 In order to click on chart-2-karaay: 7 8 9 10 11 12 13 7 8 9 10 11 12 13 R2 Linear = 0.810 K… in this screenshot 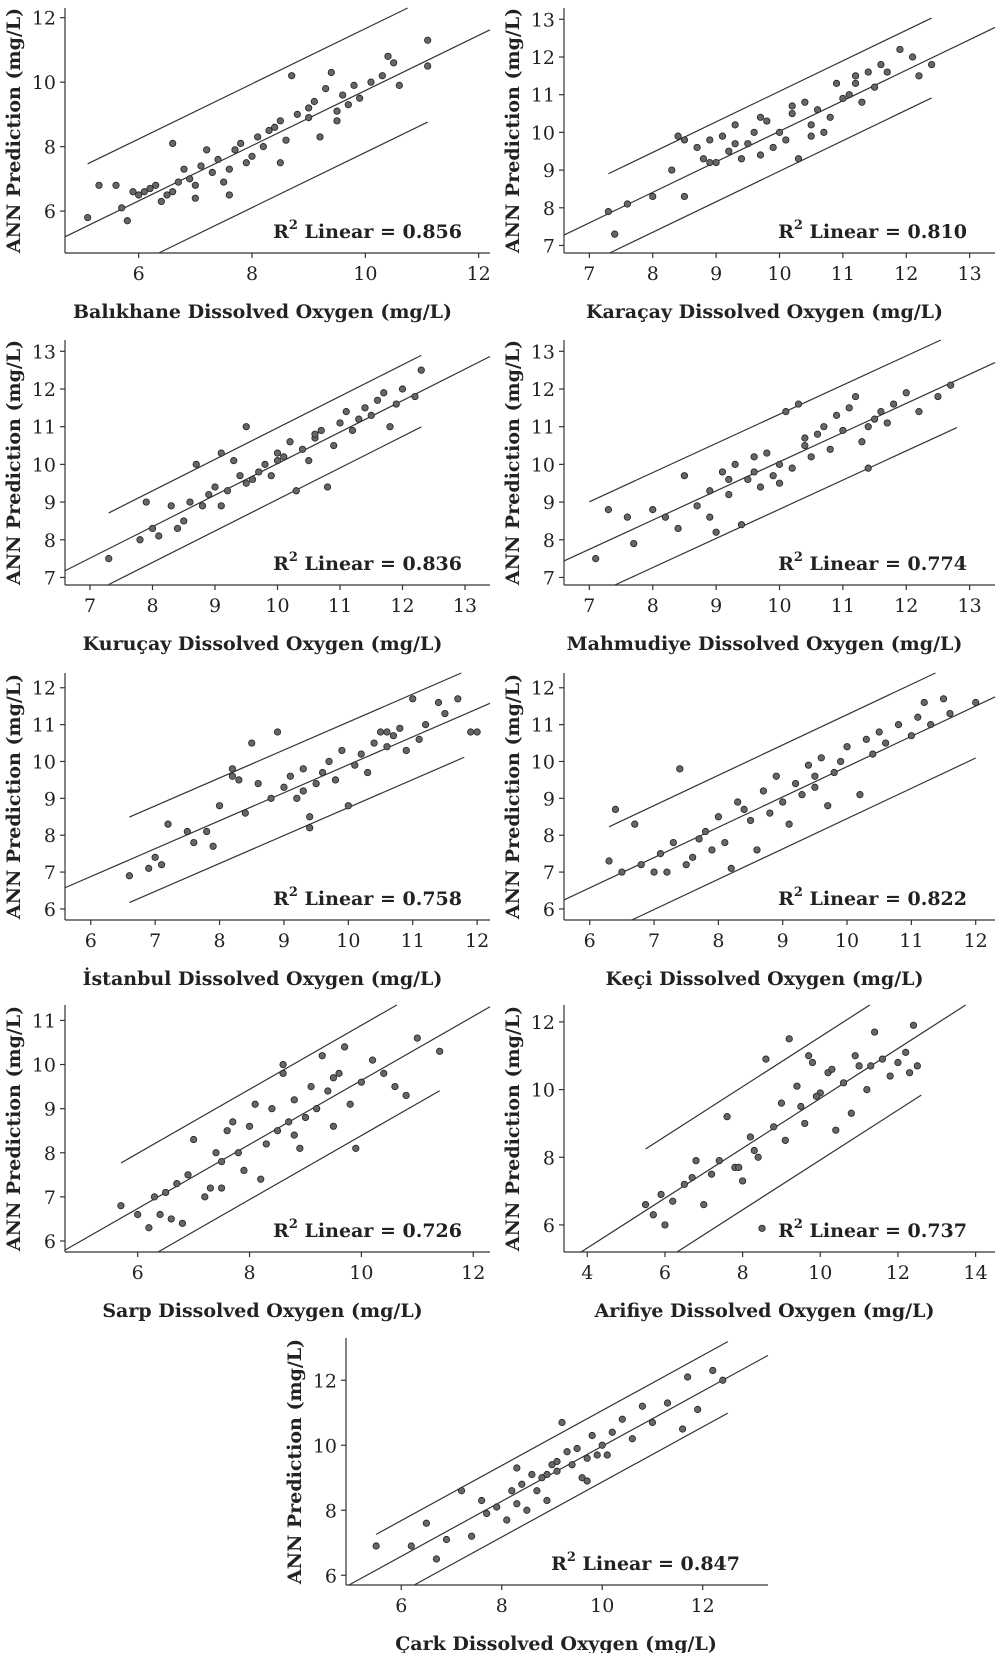, I will do `click(749, 165)`.